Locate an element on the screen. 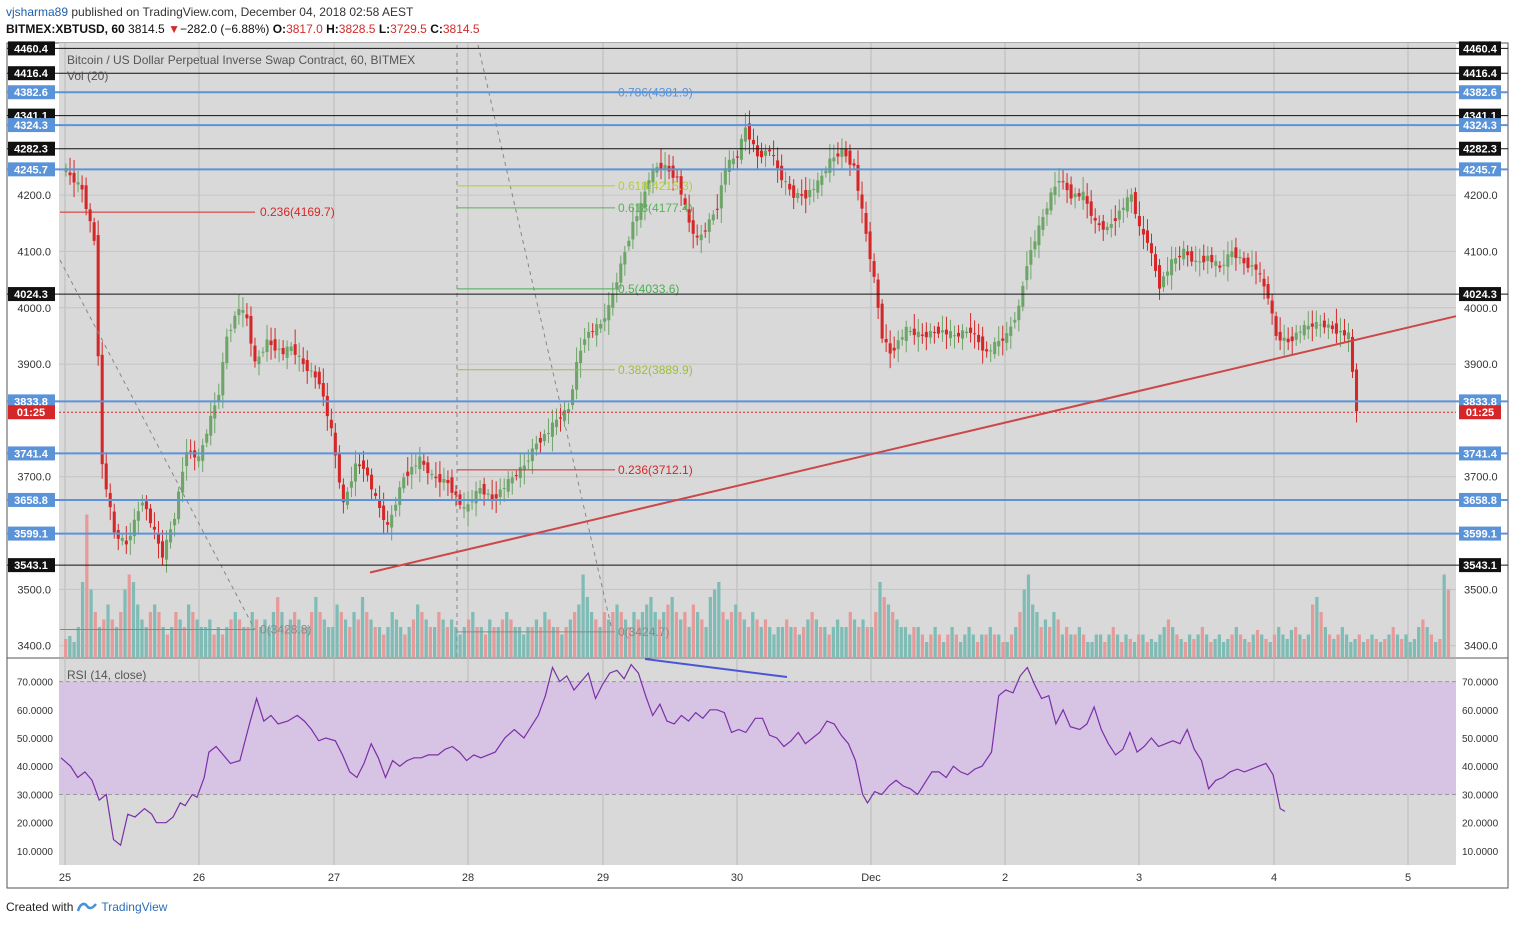 The height and width of the screenshot is (925, 1515). x-tick-label: Dec is located at coordinates (871, 878).